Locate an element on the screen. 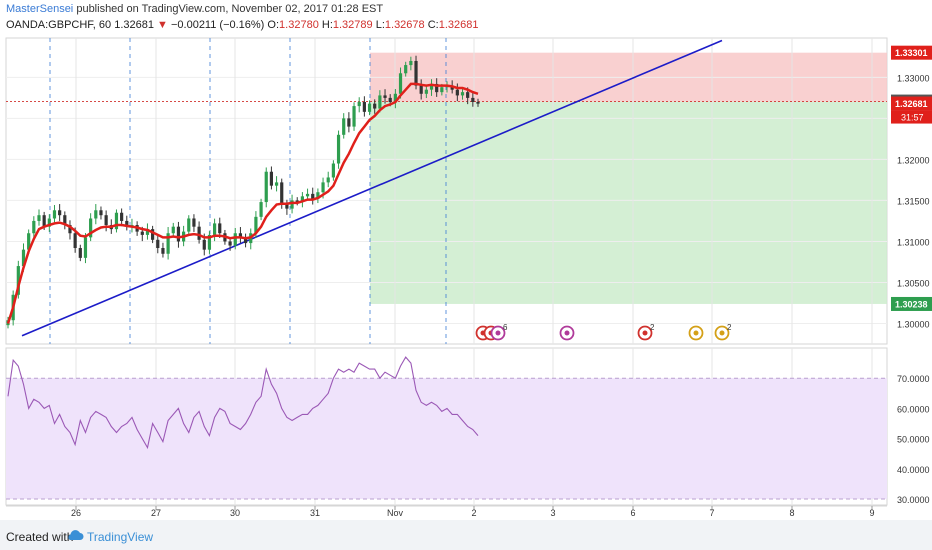  rsi-tick-label: 60.0000 is located at coordinates (913, 409).